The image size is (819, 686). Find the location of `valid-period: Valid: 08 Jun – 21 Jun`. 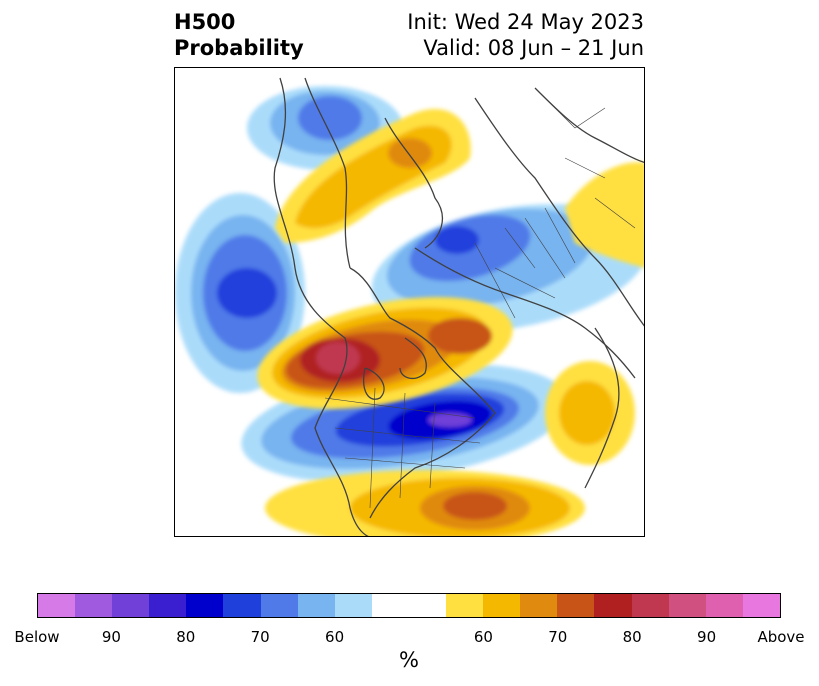

valid-period: Valid: 08 Jun – 21 Jun is located at coordinates (533, 48).